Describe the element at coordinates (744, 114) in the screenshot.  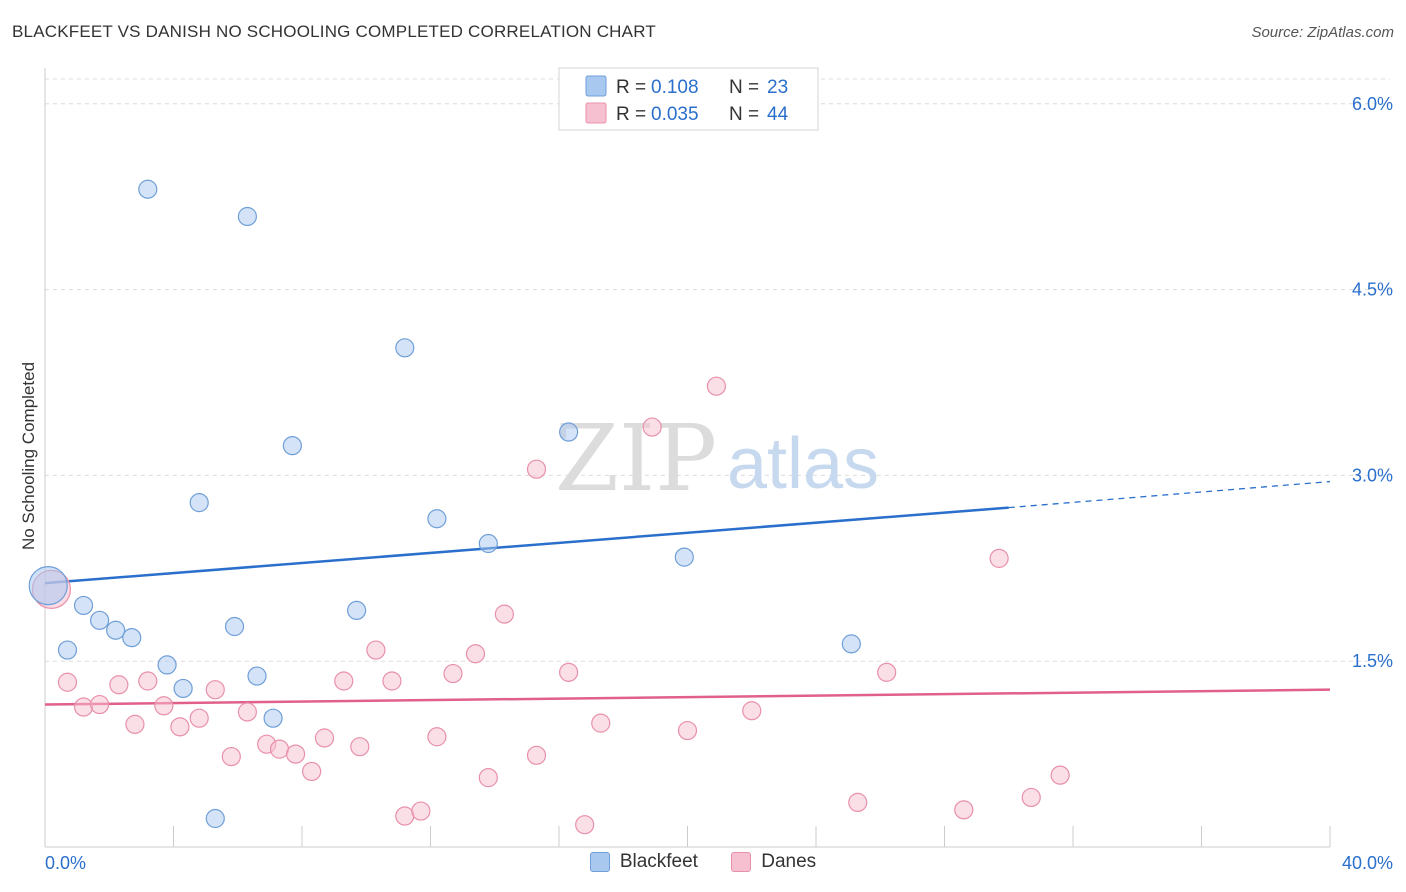
I see `danes-n-label: N =` at that location.